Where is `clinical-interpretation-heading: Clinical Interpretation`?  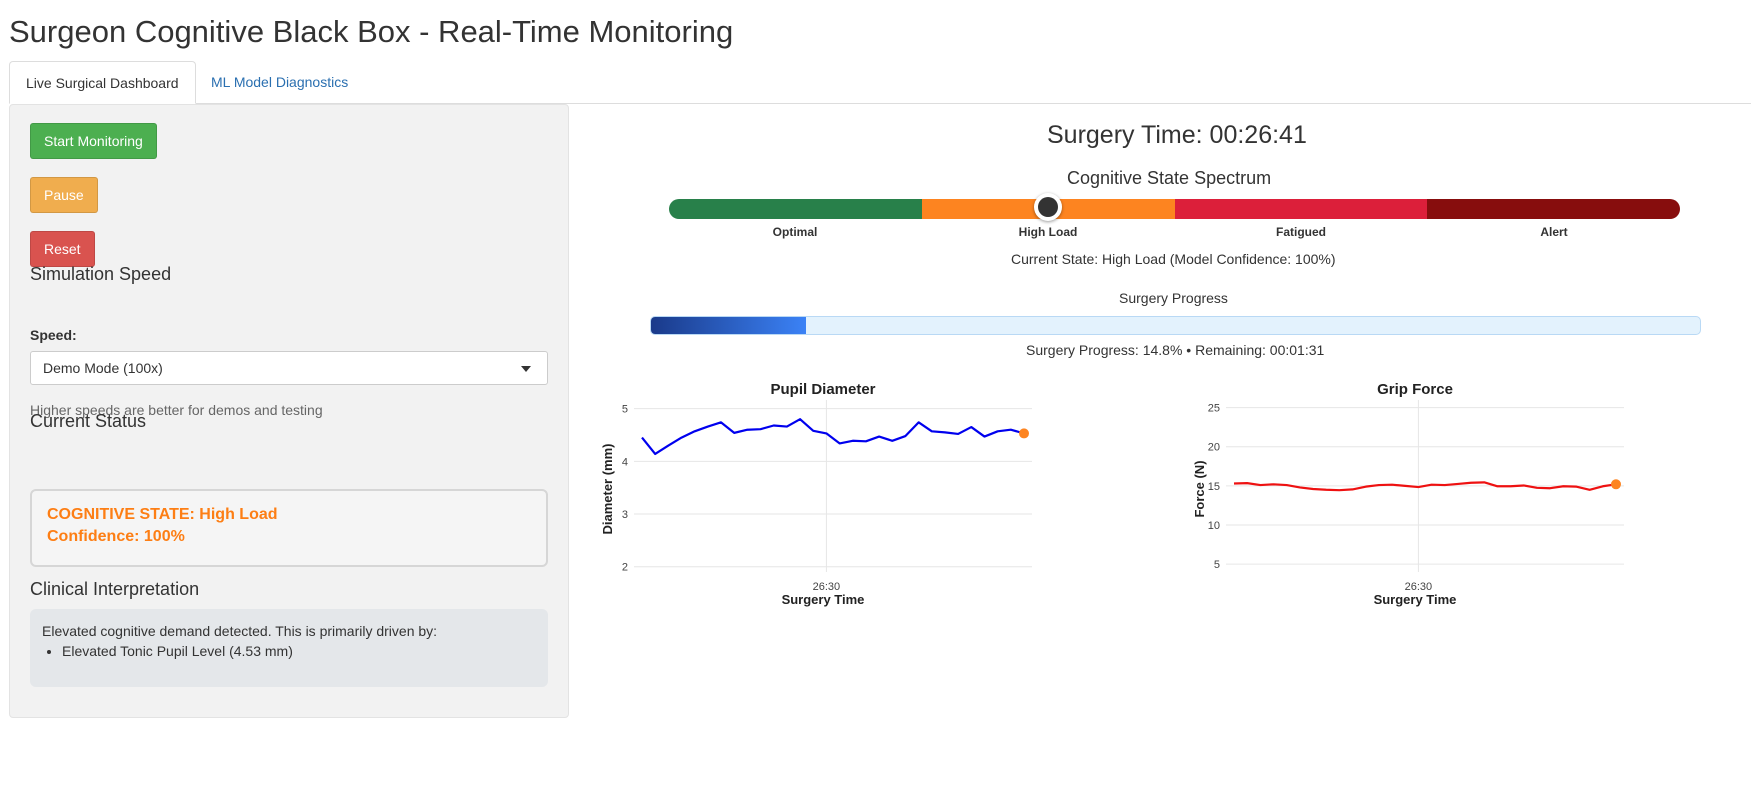 clinical-interpretation-heading: Clinical Interpretation is located at coordinates (115, 589).